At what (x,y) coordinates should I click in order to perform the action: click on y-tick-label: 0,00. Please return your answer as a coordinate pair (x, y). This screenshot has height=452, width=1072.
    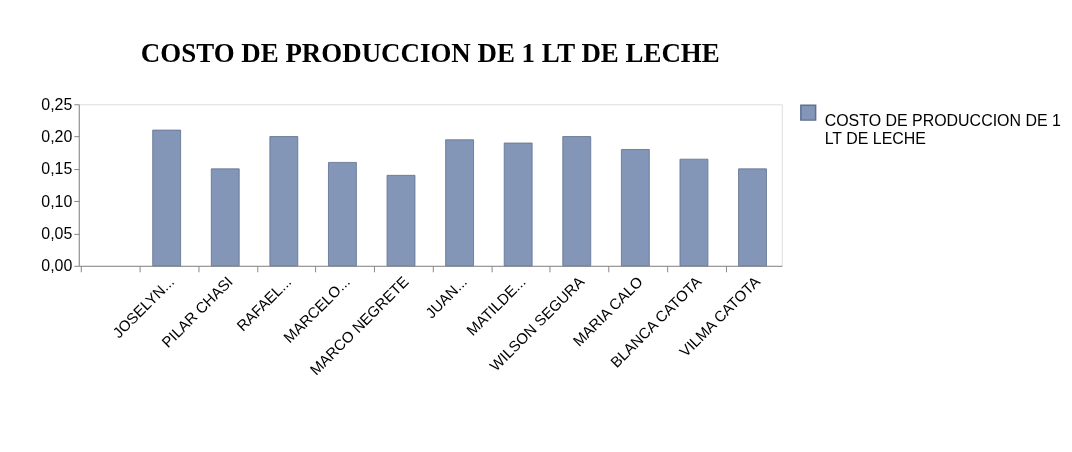
    Looking at the image, I should click on (57, 266).